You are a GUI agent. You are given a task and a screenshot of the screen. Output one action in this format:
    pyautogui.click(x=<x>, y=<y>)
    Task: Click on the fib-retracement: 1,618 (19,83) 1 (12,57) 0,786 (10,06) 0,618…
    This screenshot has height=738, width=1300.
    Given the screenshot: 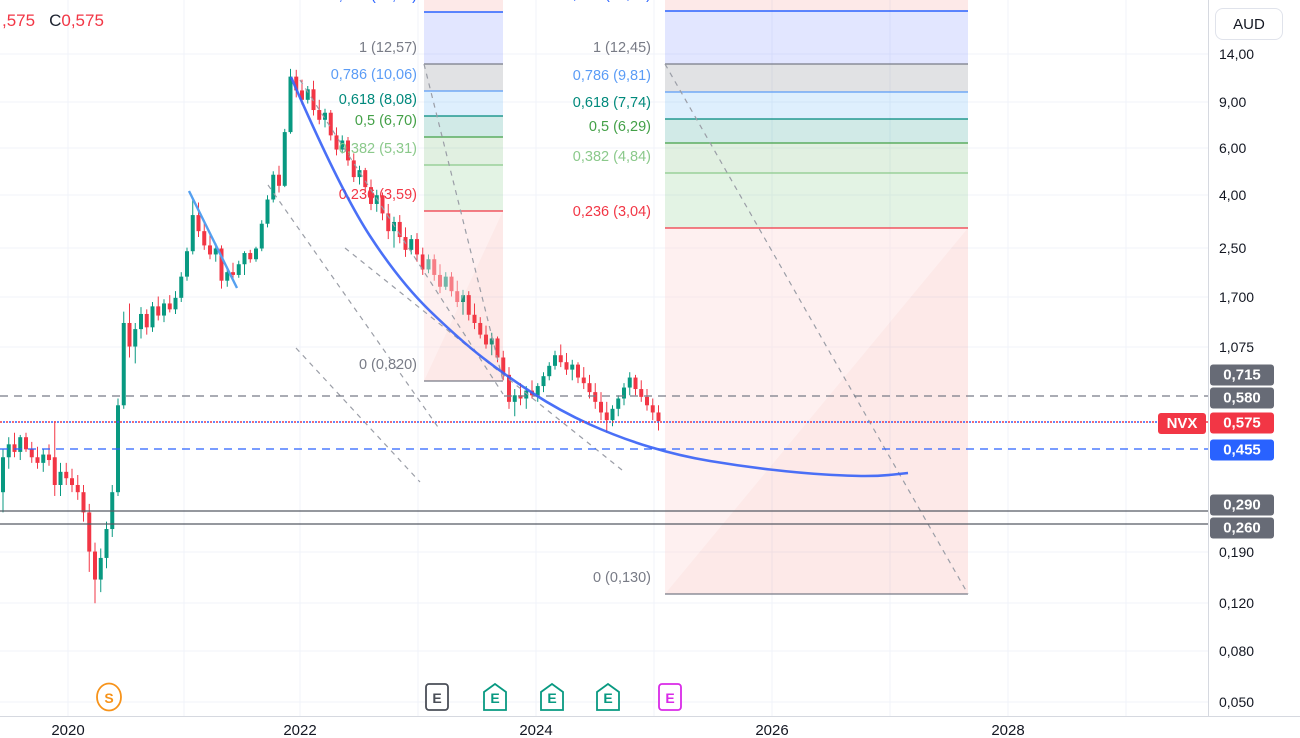 What is the action you would take?
    pyautogui.click(x=417, y=191)
    